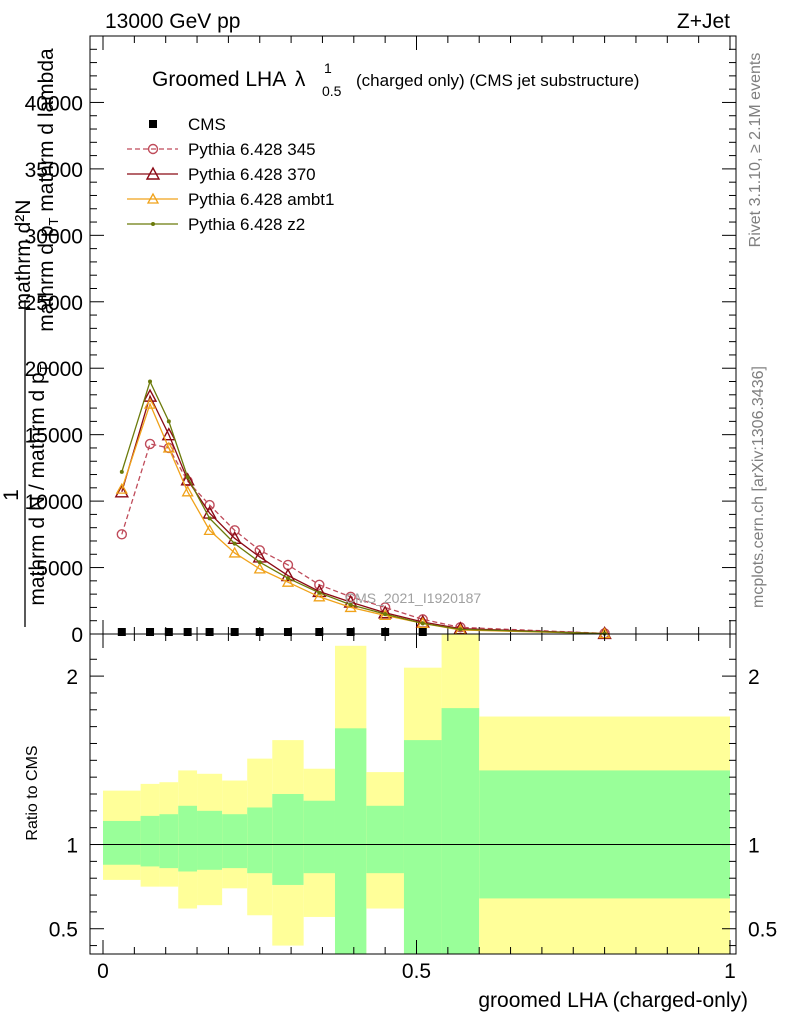  I want to click on ratio-x-tick-labels: 0 0.5 1, so click(416, 971).